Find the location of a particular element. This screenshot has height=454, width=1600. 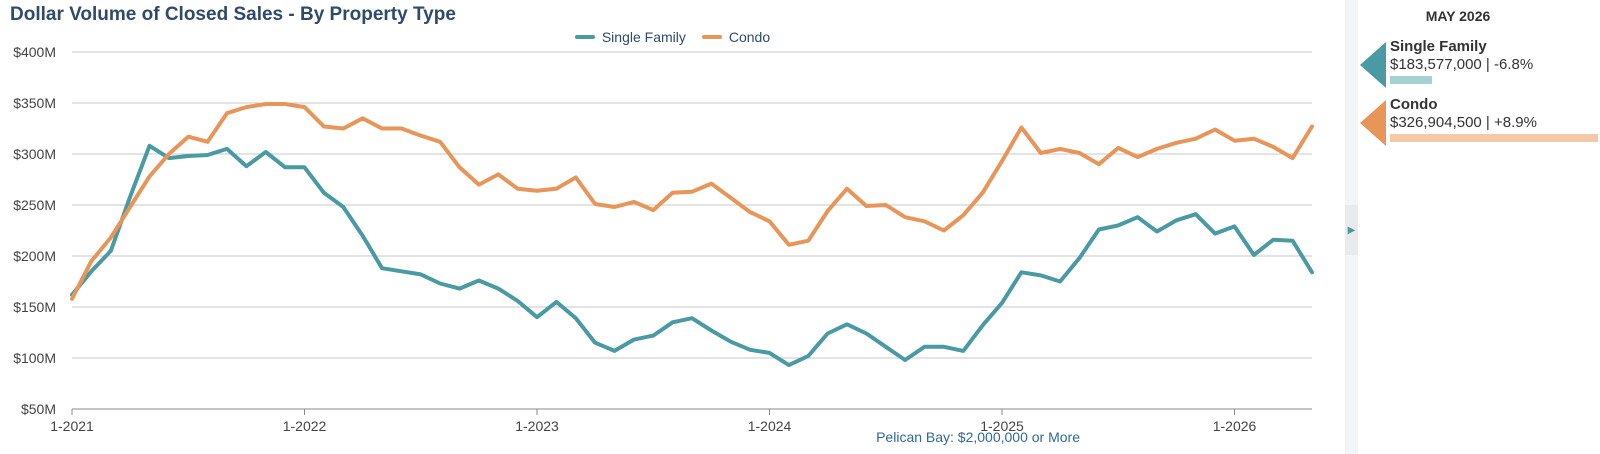

legend-label-single-family: Single Family is located at coordinates (643, 37).